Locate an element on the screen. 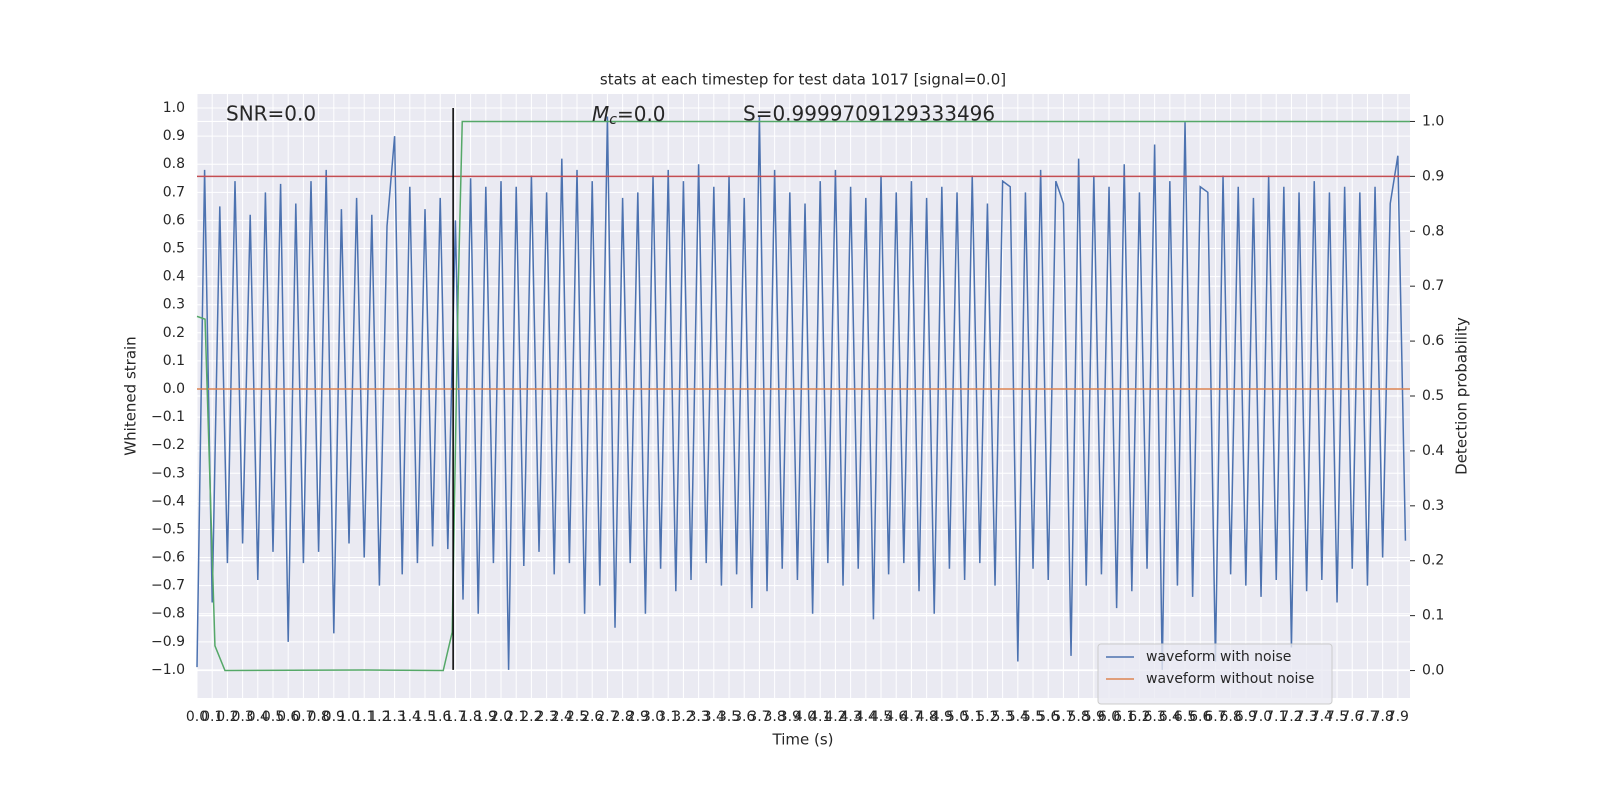 The image size is (1600, 804). x-tick-label: 6.2 is located at coordinates (1139, 717).